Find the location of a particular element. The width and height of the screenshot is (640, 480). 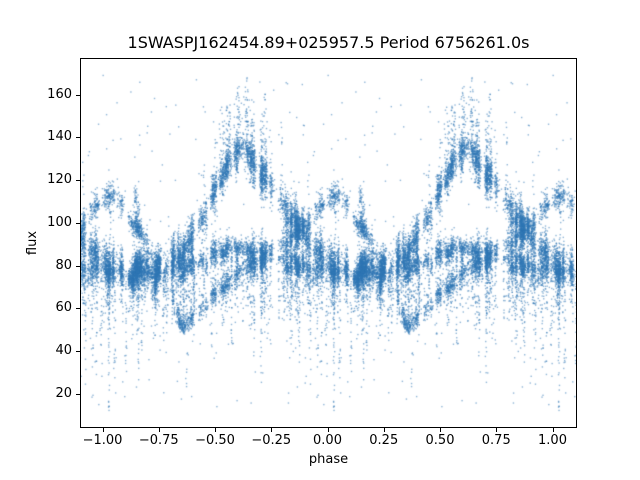

y-tick-label: 140 is located at coordinates (59, 137).